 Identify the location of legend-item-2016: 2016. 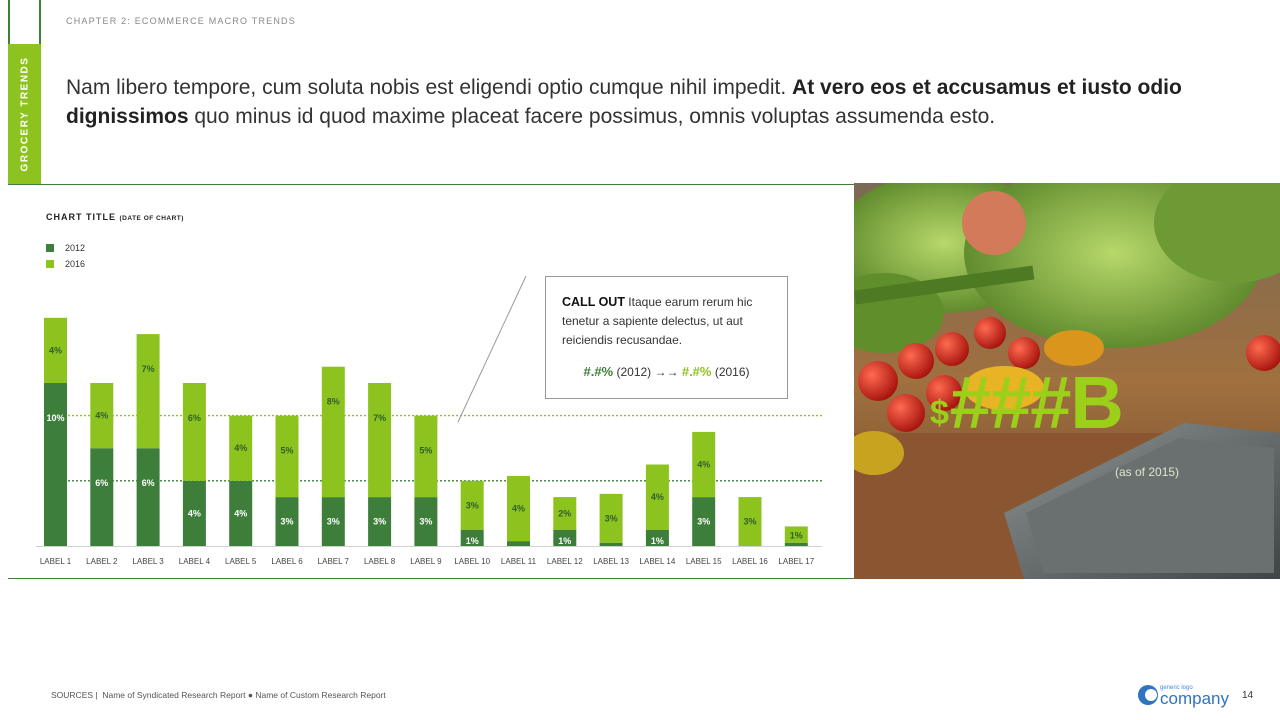
(65, 264).